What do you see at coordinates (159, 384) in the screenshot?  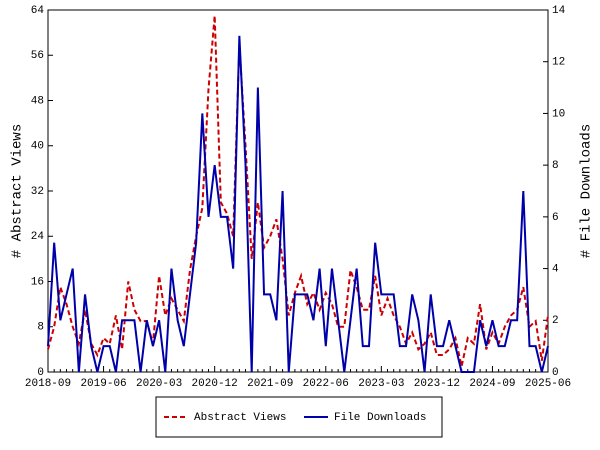 I see `x-tick-label: 2020-03` at bounding box center [159, 384].